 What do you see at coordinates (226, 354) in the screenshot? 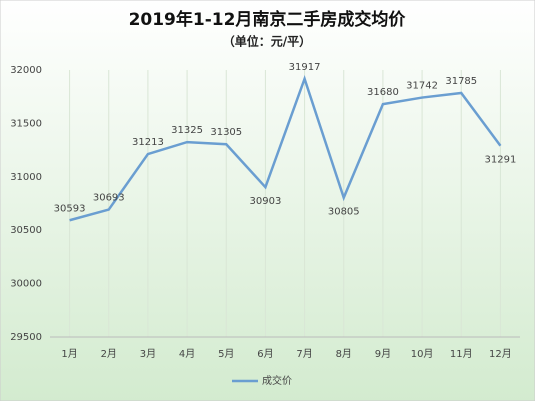
I see `x-tick-label: 5月` at bounding box center [226, 354].